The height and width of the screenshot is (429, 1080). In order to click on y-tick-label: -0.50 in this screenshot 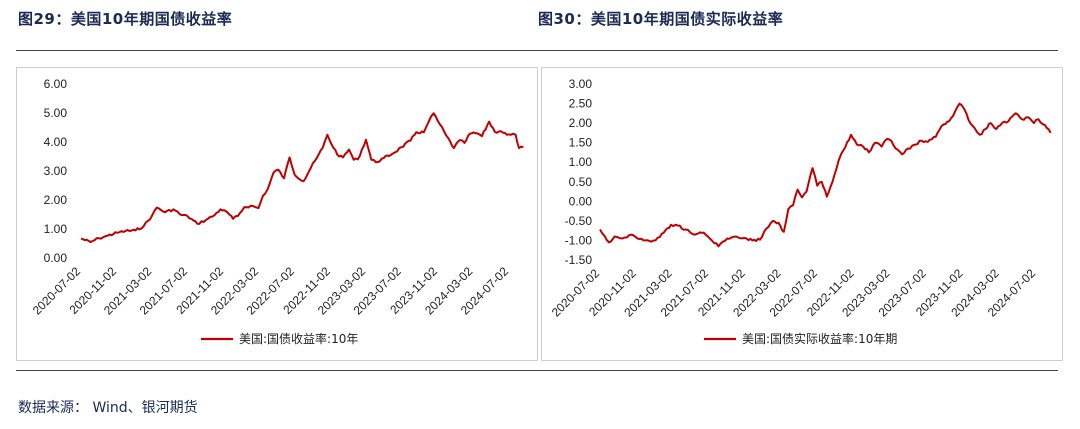, I will do `click(579, 221)`.